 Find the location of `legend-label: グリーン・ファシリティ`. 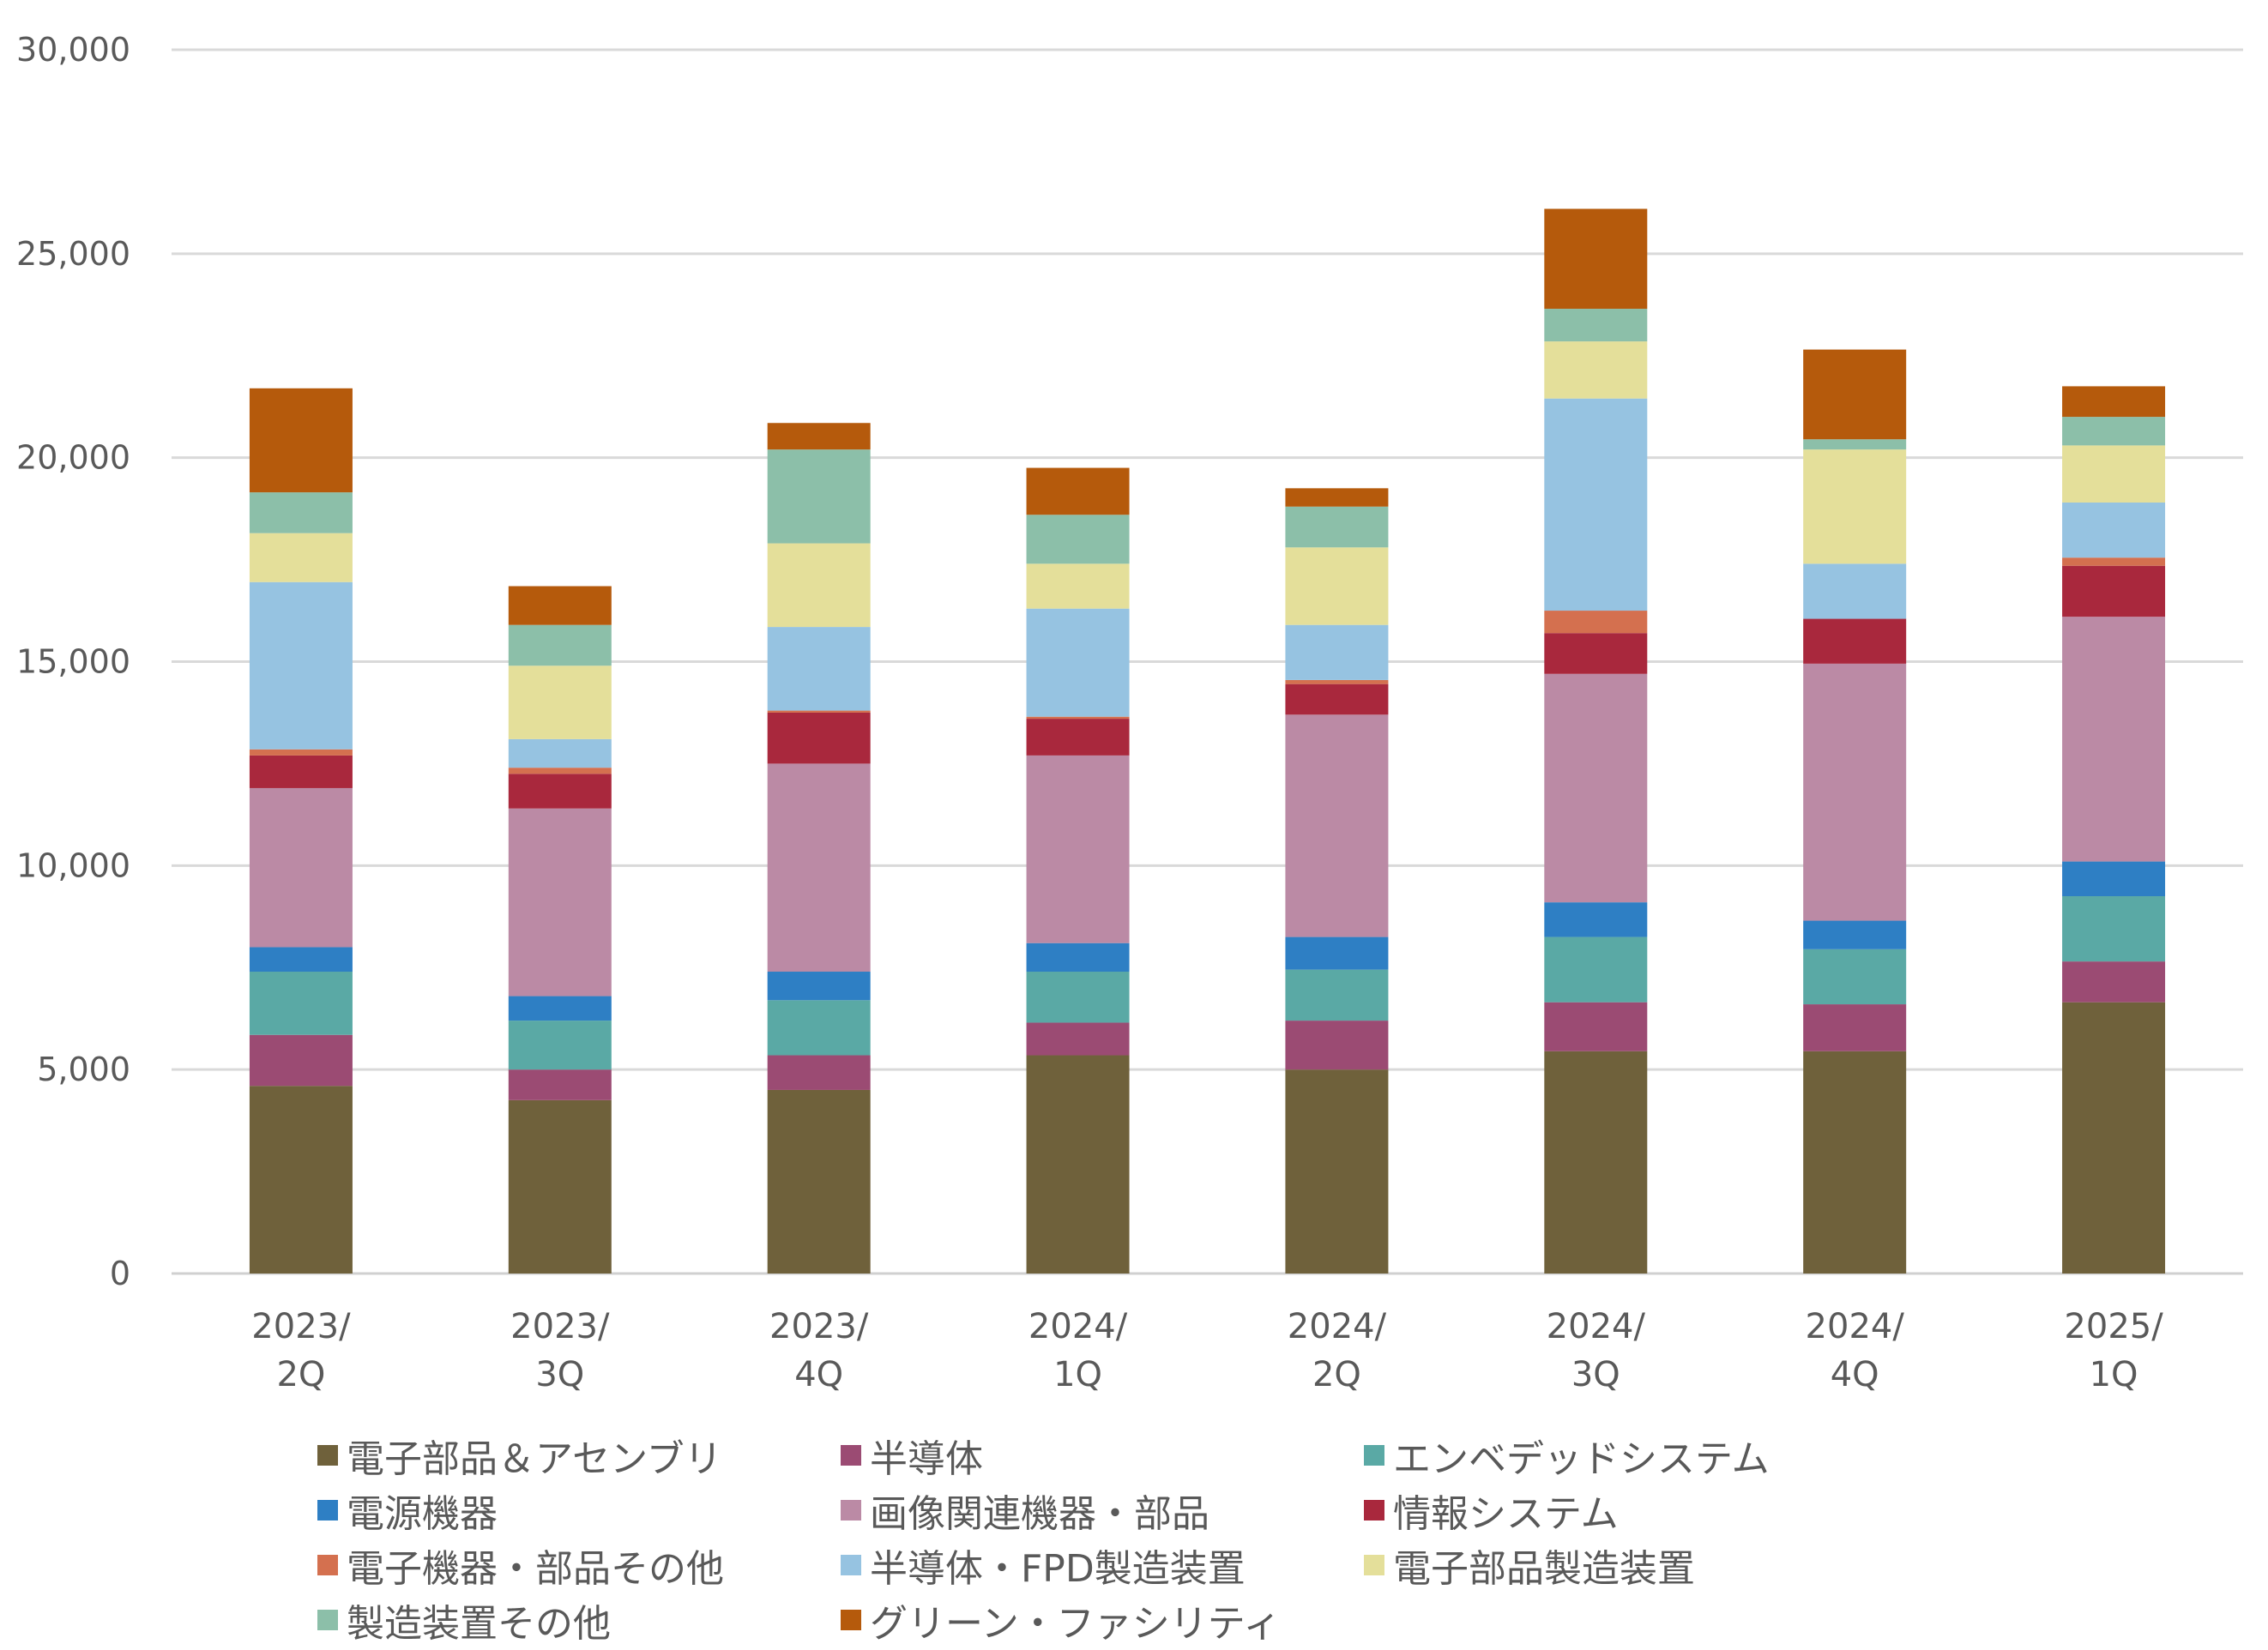

legend-label: グリーン・ファシリティ is located at coordinates (1076, 1624).